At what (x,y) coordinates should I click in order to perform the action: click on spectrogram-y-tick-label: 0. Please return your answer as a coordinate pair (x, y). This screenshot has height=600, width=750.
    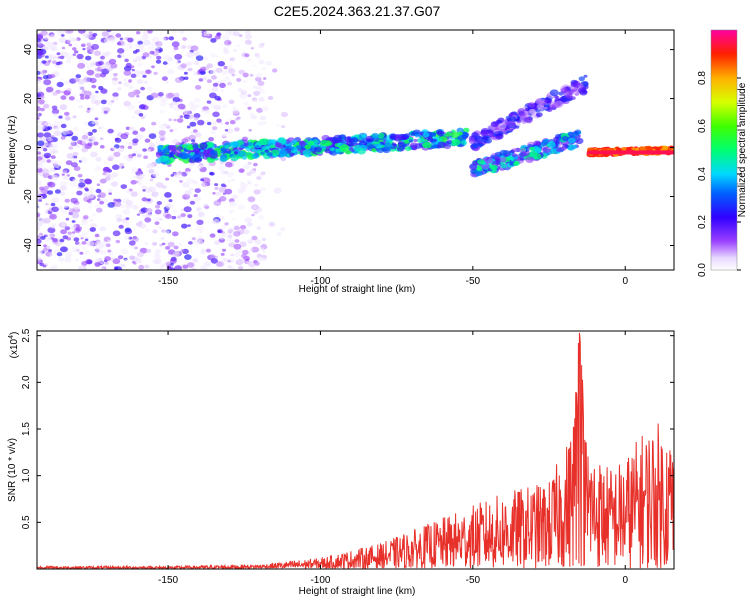
    Looking at the image, I should click on (28, 147).